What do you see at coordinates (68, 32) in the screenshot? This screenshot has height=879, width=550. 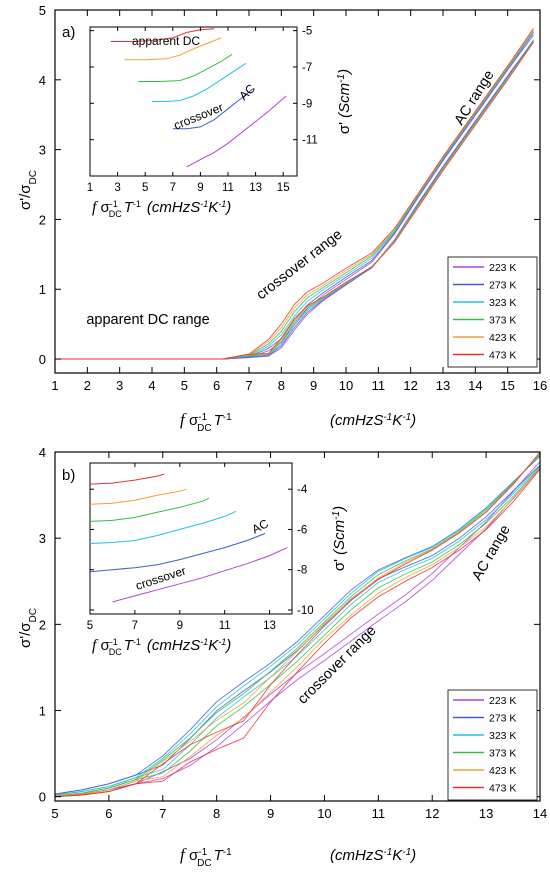 I see `panel-label: a)` at bounding box center [68, 32].